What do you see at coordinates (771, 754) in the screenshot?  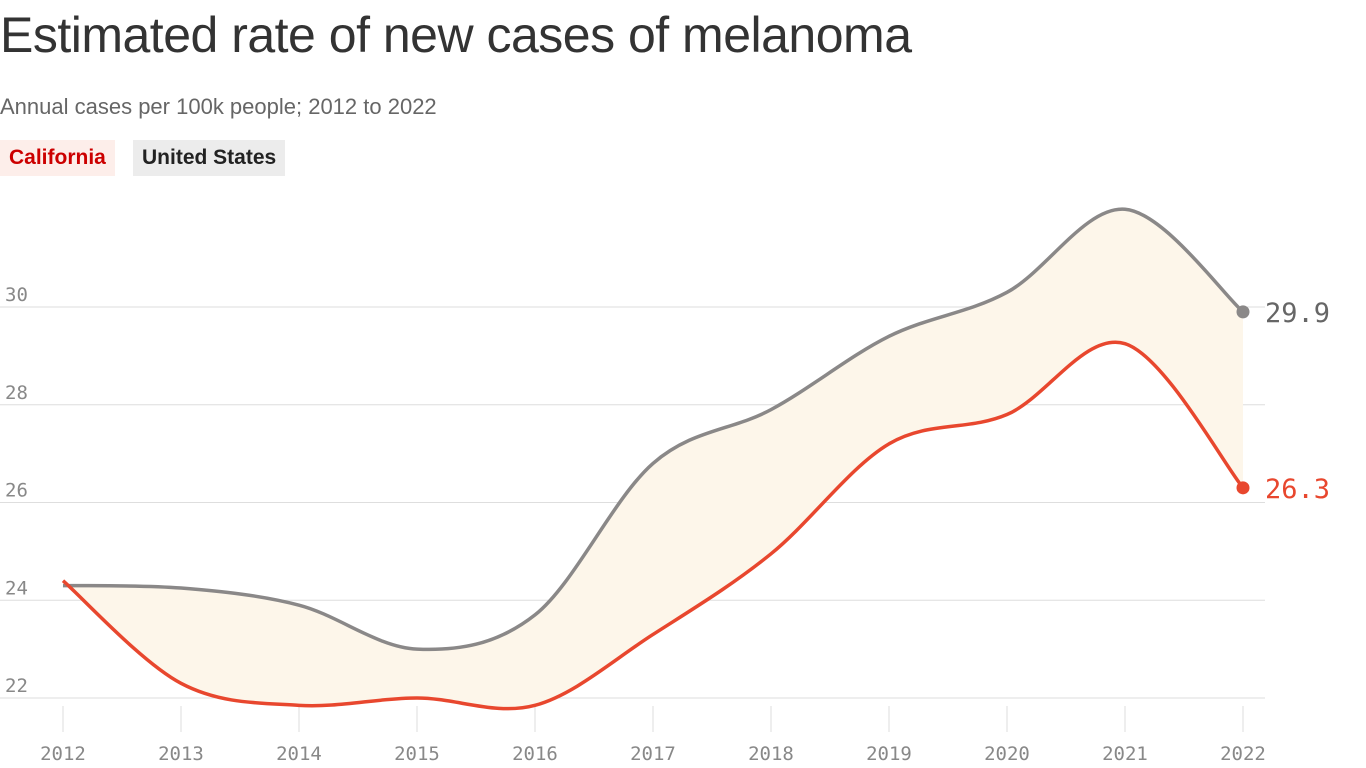 I see `x-tick-label: 2018` at bounding box center [771, 754].